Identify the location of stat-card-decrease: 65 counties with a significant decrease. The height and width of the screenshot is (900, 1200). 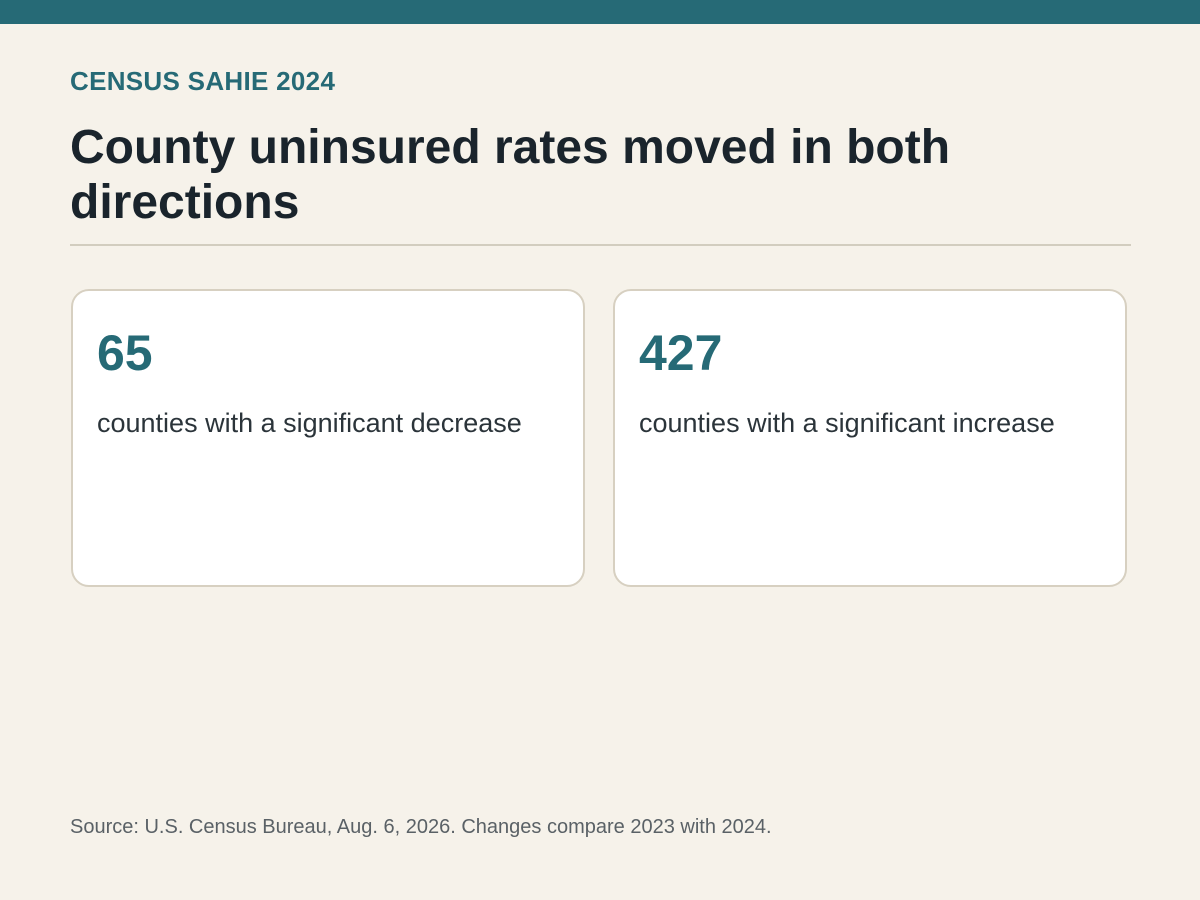
(328, 438).